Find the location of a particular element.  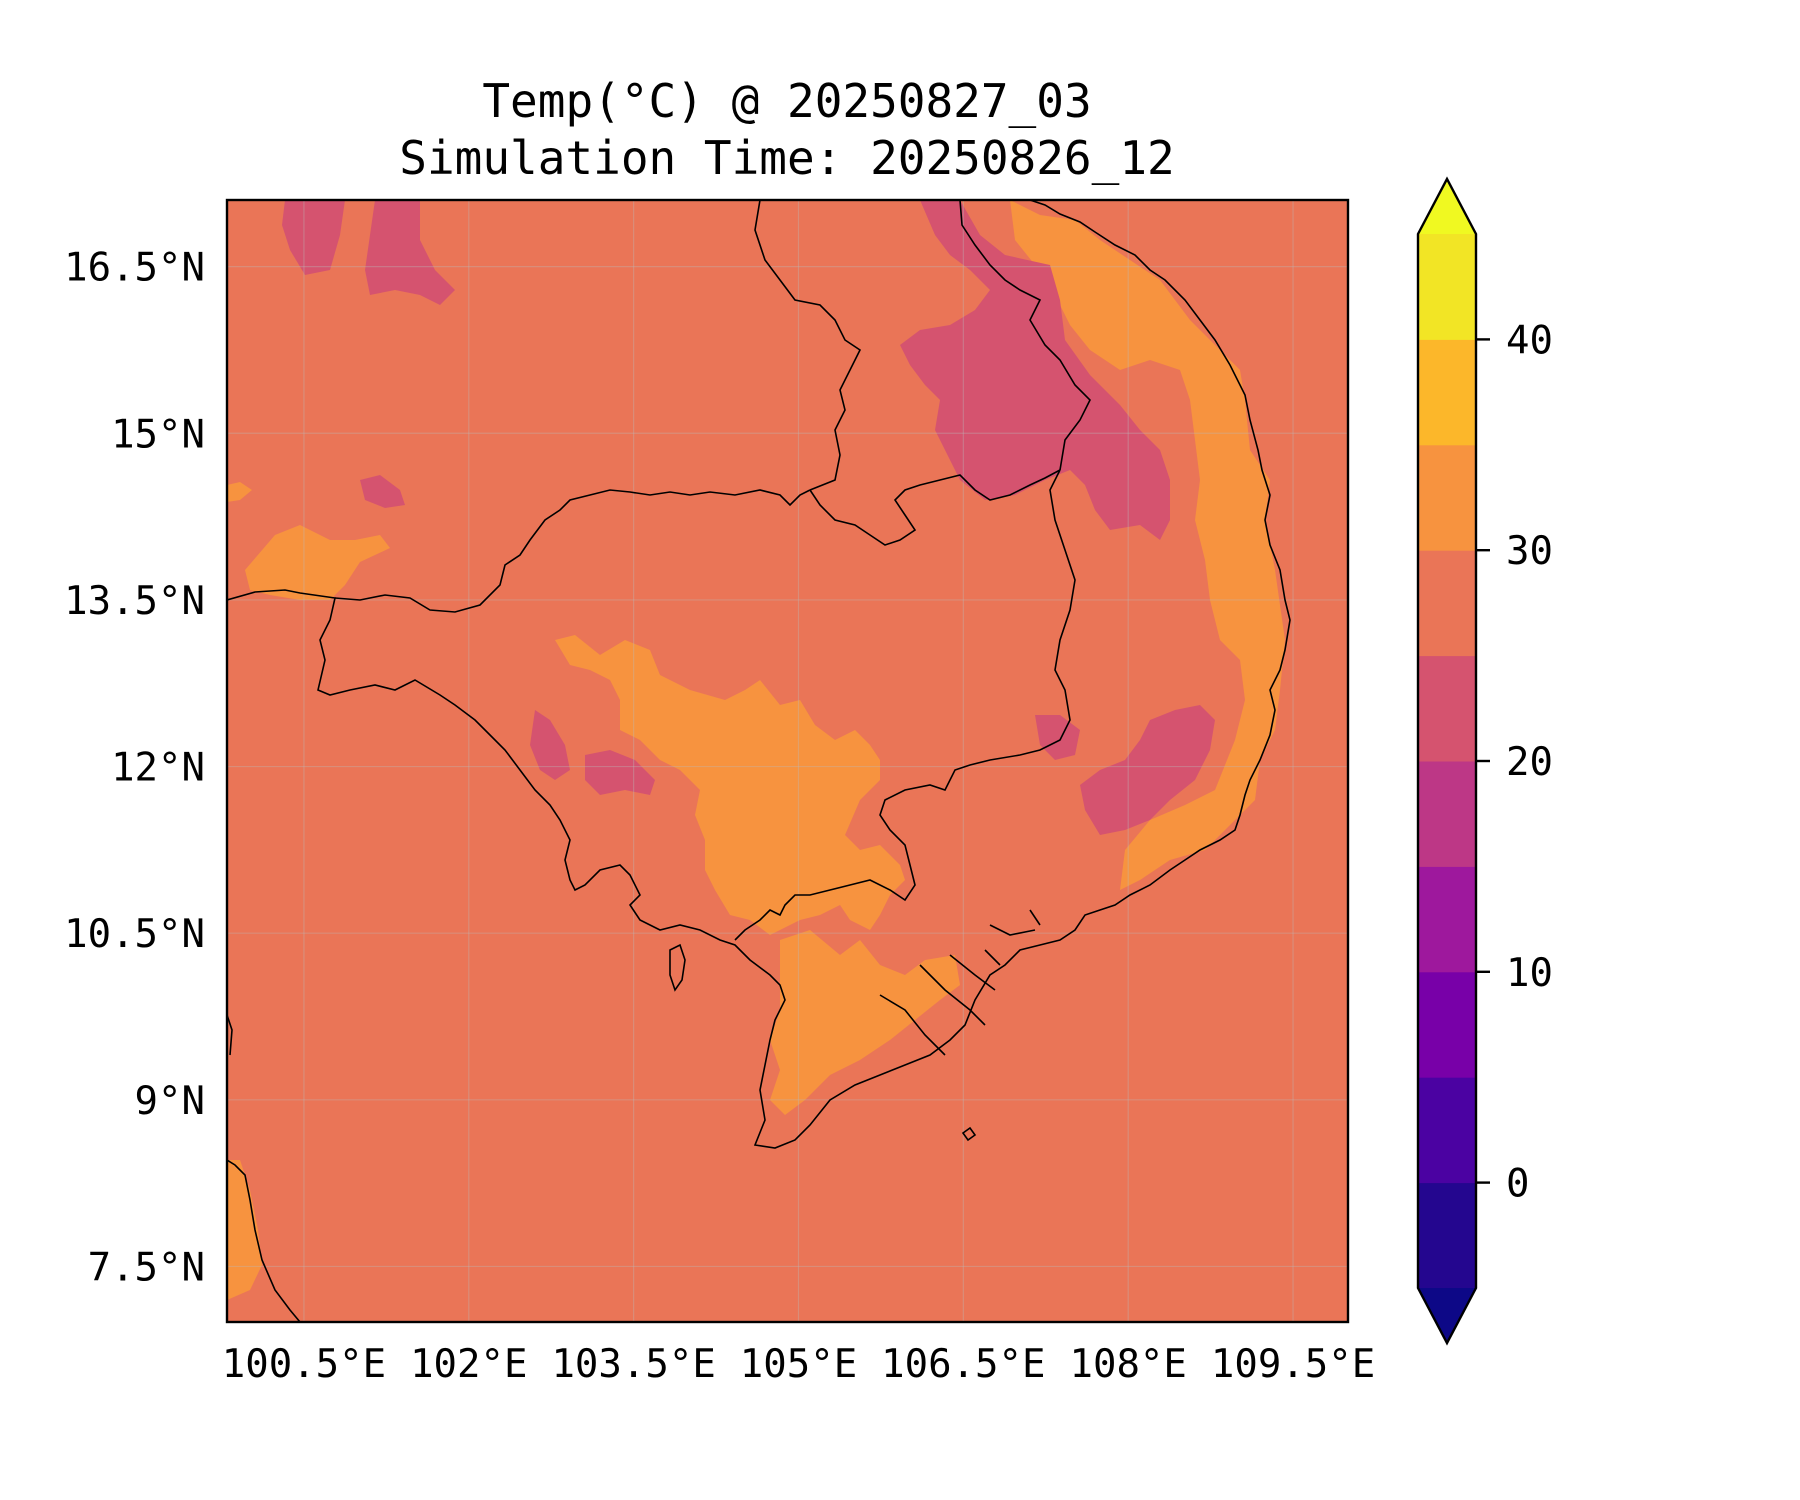

cool-zone-central-highlands is located at coordinates (1147, 770).